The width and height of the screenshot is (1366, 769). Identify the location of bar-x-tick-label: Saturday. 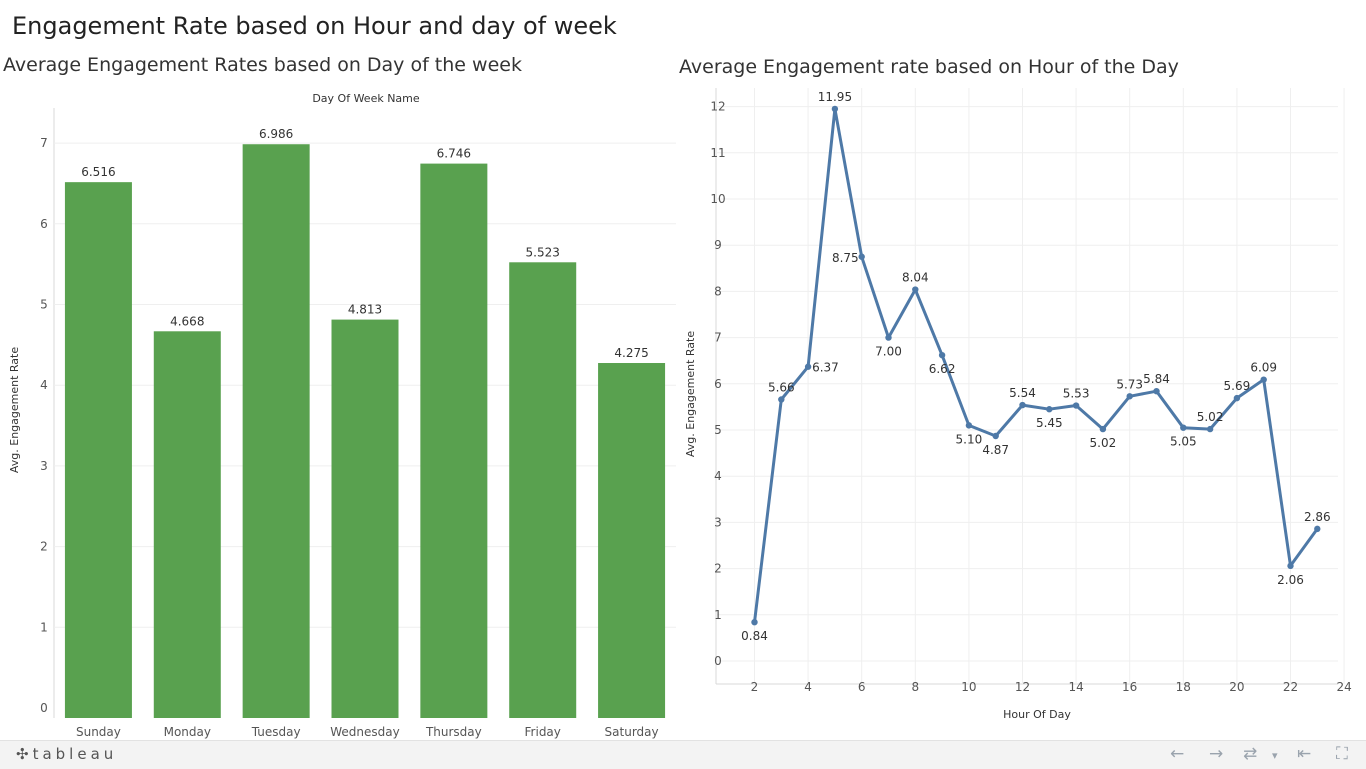
(632, 732).